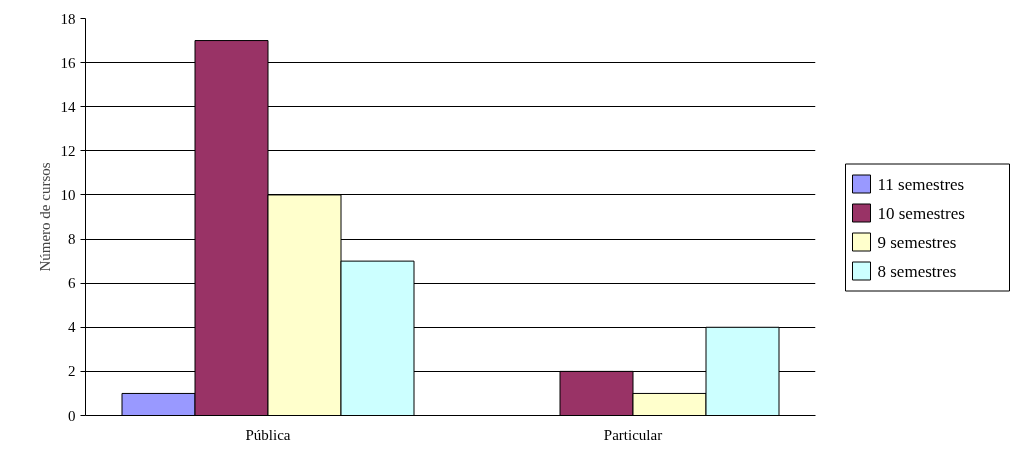 This screenshot has height=460, width=1031. I want to click on y-axis-title: Número de cursos, so click(44, 217).